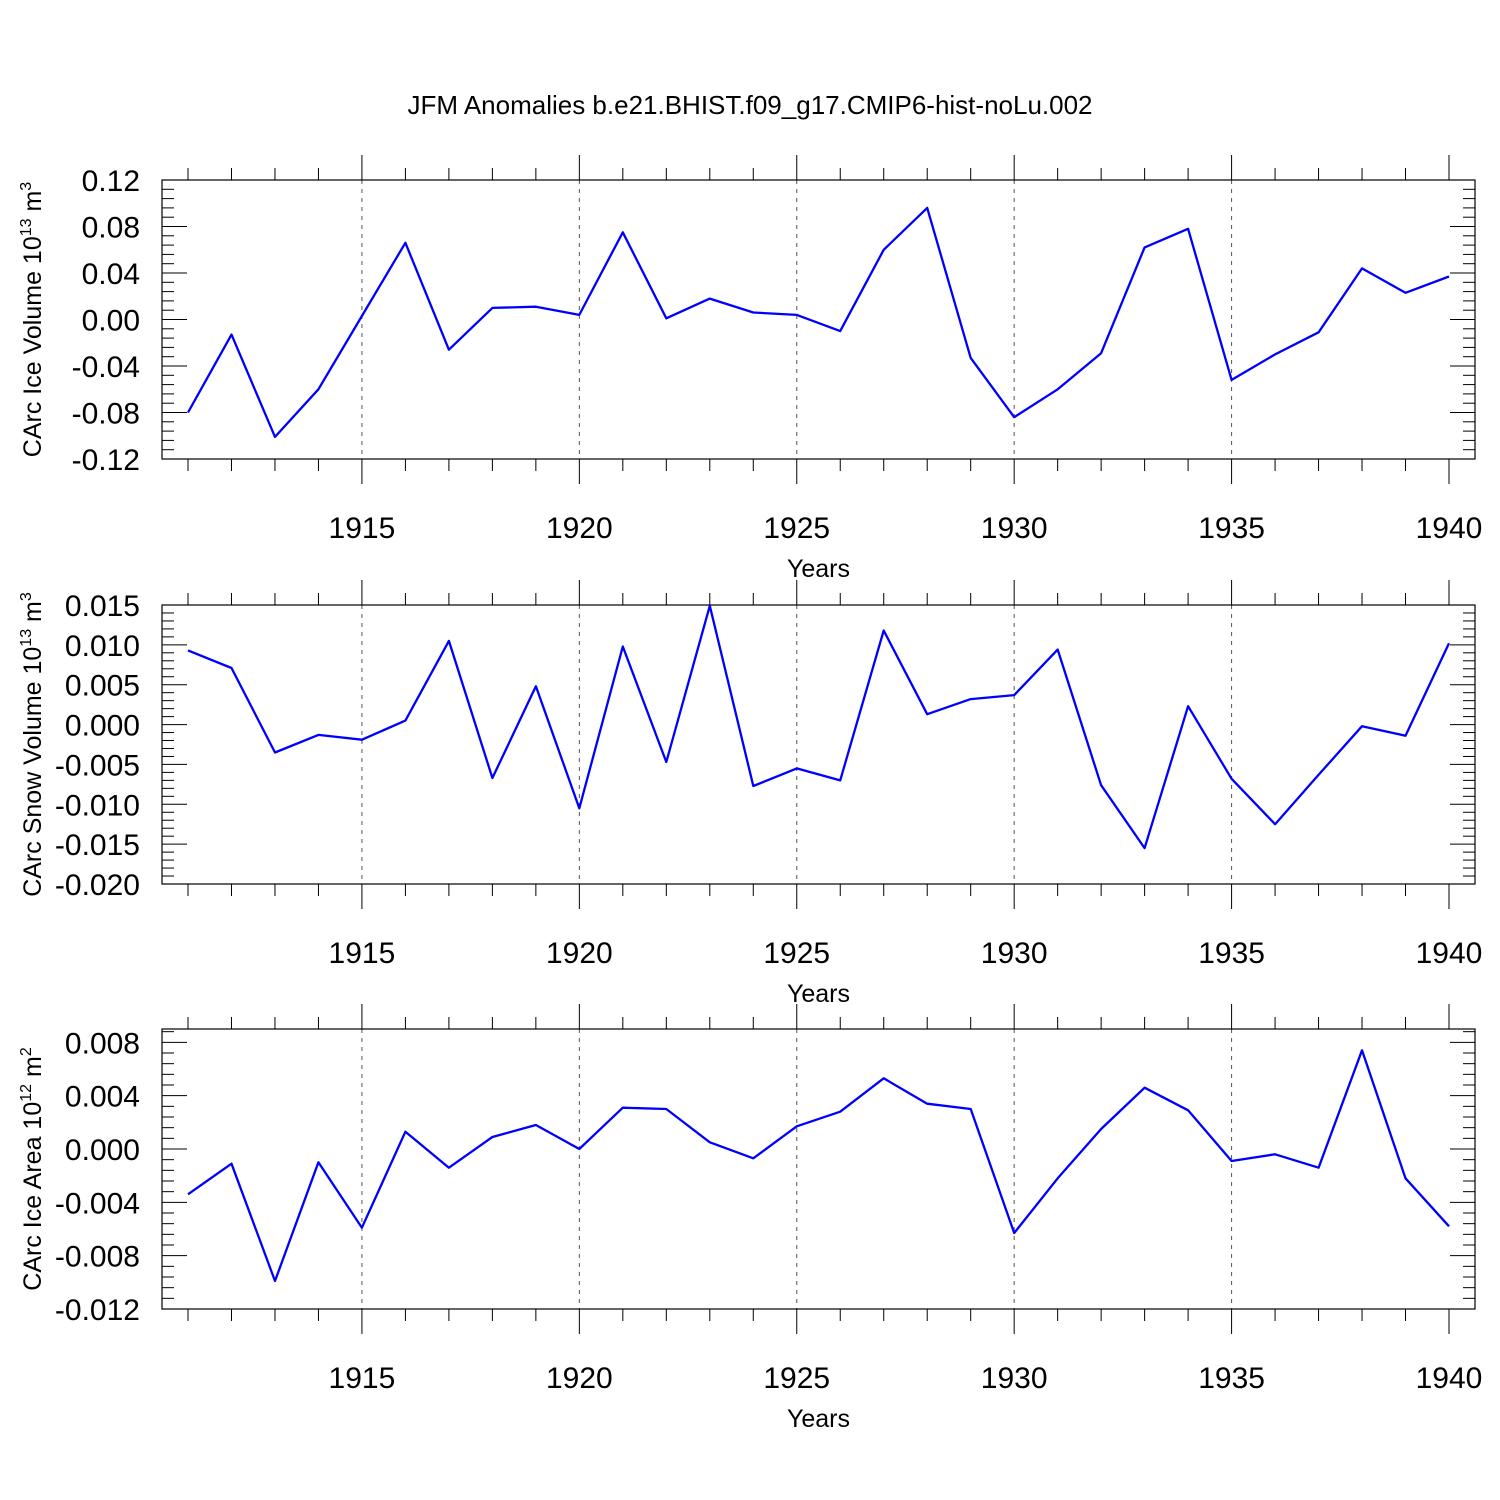 Image resolution: width=1500 pixels, height=1500 pixels. Describe the element at coordinates (33, 346) in the screenshot. I see `y-axis-title-text: CArc Ice Volume 10` at that location.